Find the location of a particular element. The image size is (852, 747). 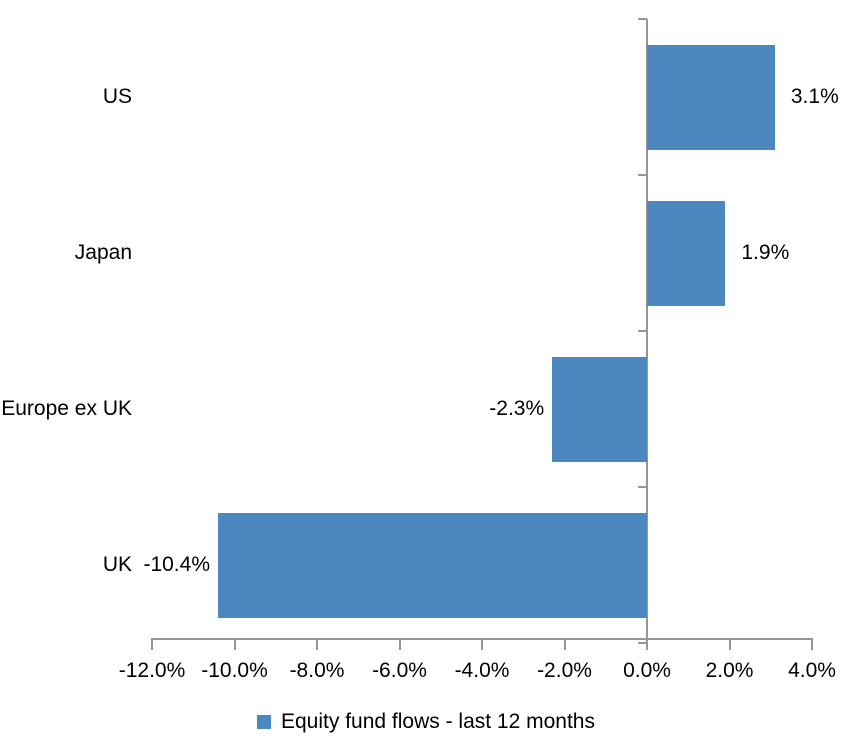

x-tick-label: -6.0% is located at coordinates (399, 670).